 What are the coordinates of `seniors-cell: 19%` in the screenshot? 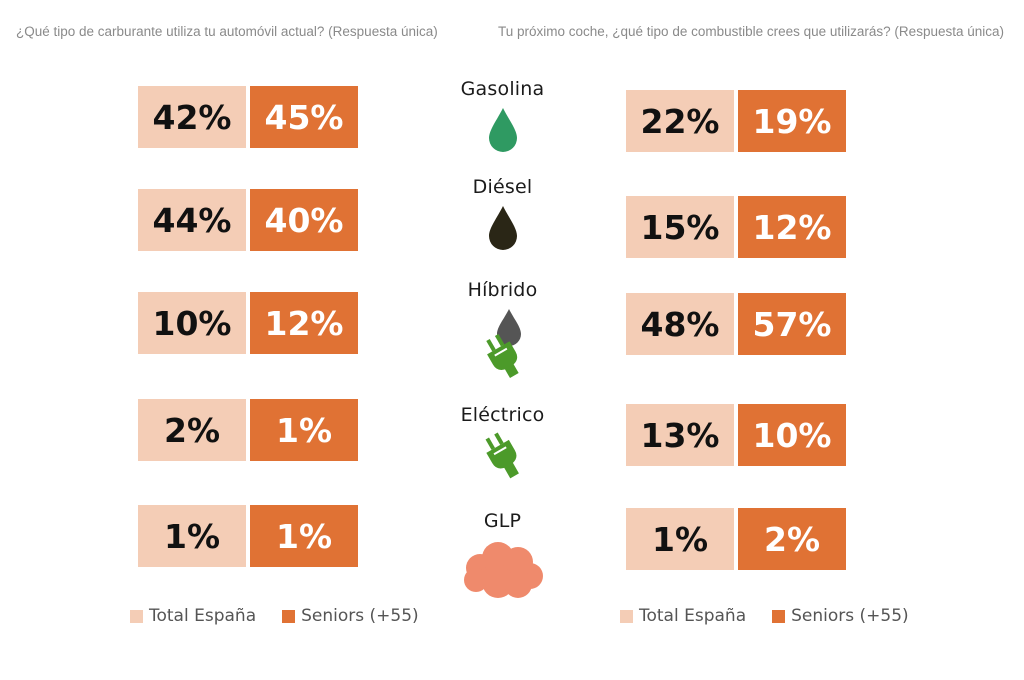 It's located at (792, 121).